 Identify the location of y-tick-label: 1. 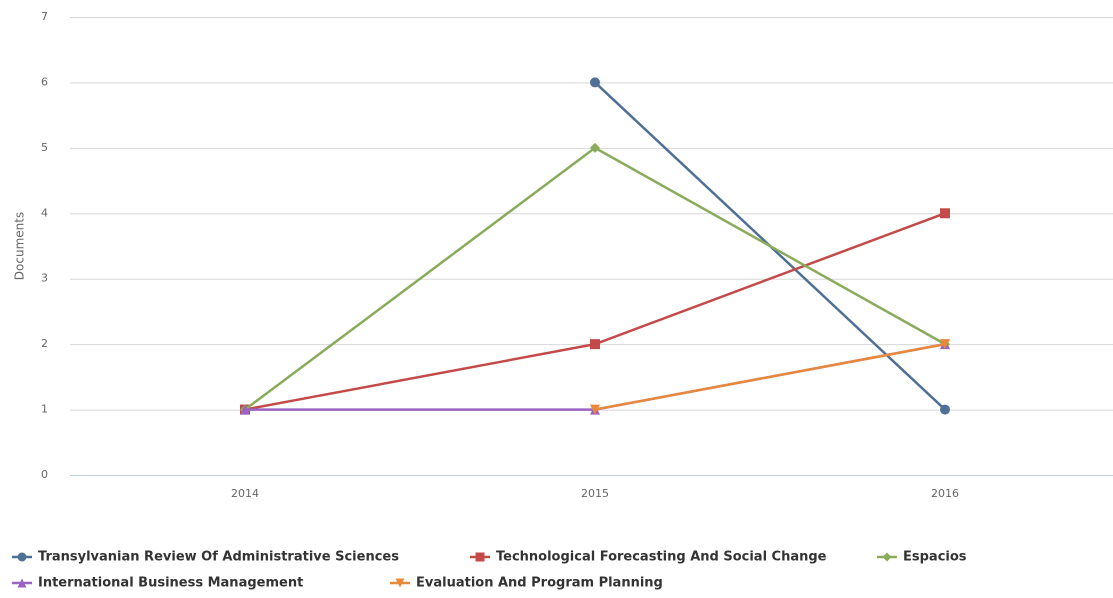
(44, 409).